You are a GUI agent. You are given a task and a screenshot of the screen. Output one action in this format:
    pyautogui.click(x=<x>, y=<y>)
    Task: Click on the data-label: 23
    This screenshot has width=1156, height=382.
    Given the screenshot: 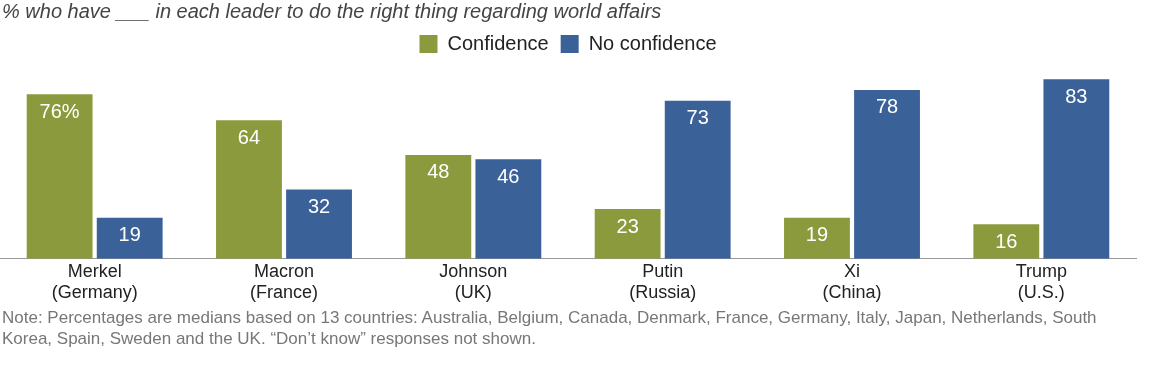 What is the action you would take?
    pyautogui.click(x=627, y=225)
    